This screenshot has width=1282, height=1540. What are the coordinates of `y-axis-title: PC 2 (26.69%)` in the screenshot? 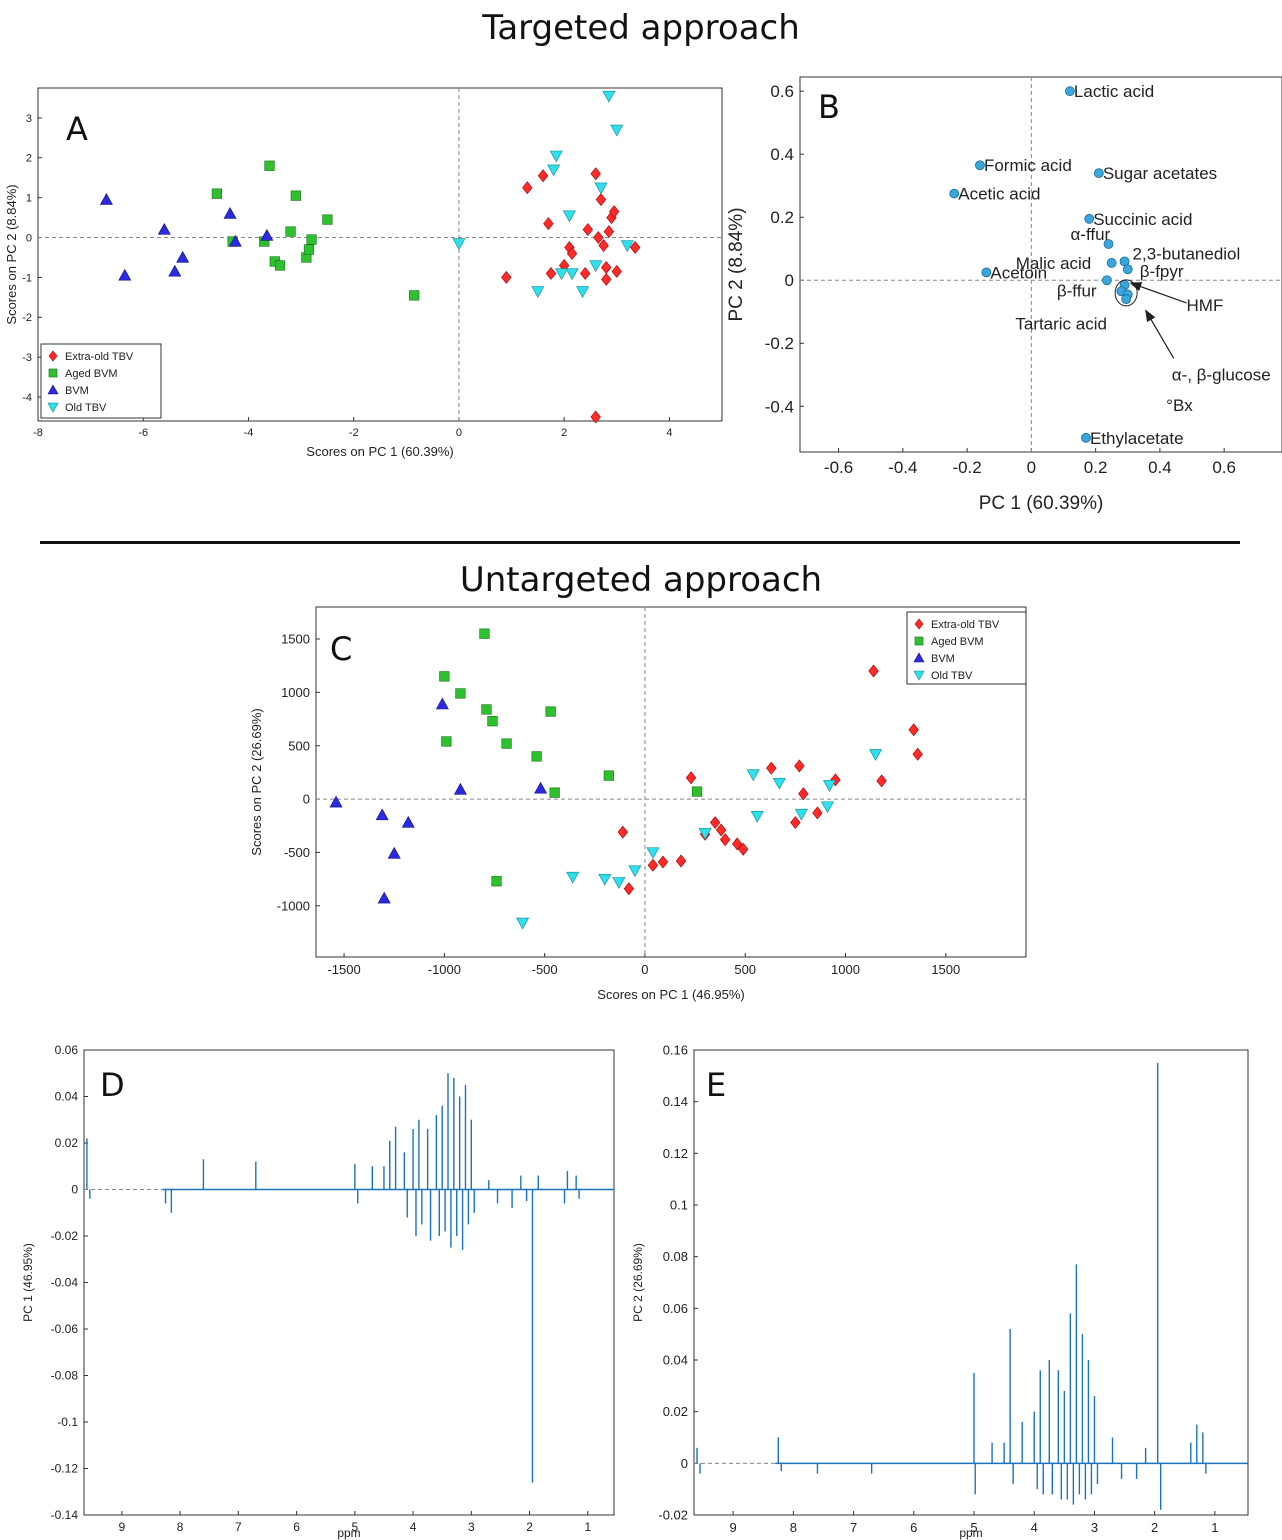 It's located at (638, 1282).